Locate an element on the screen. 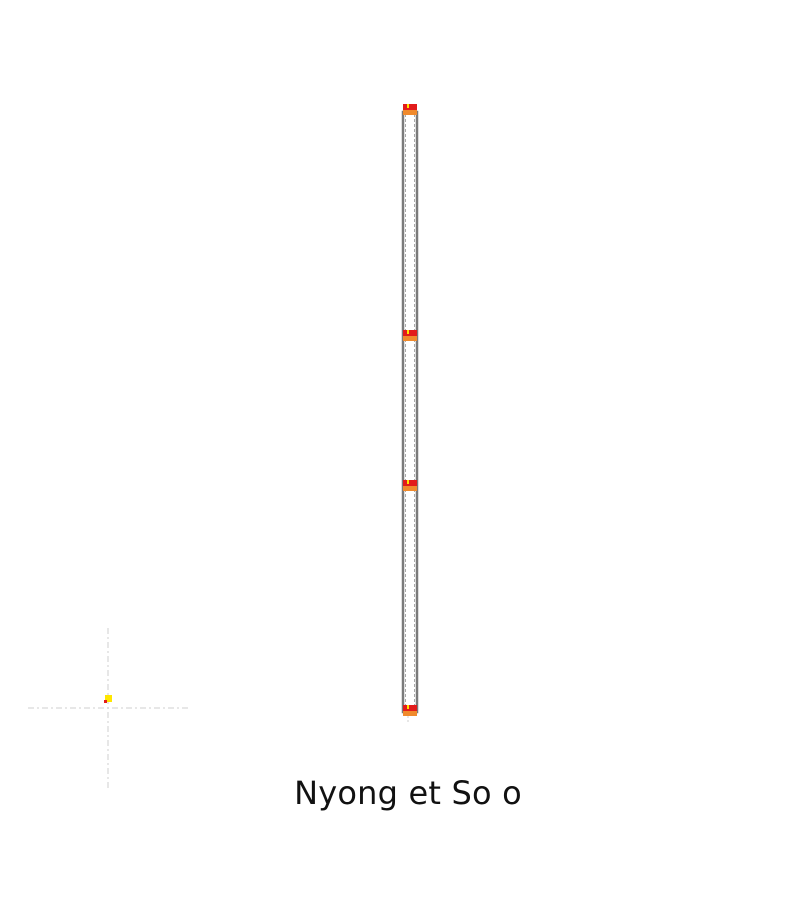 The height and width of the screenshot is (900, 800). locator-point-icon is located at coordinates (108, 698).